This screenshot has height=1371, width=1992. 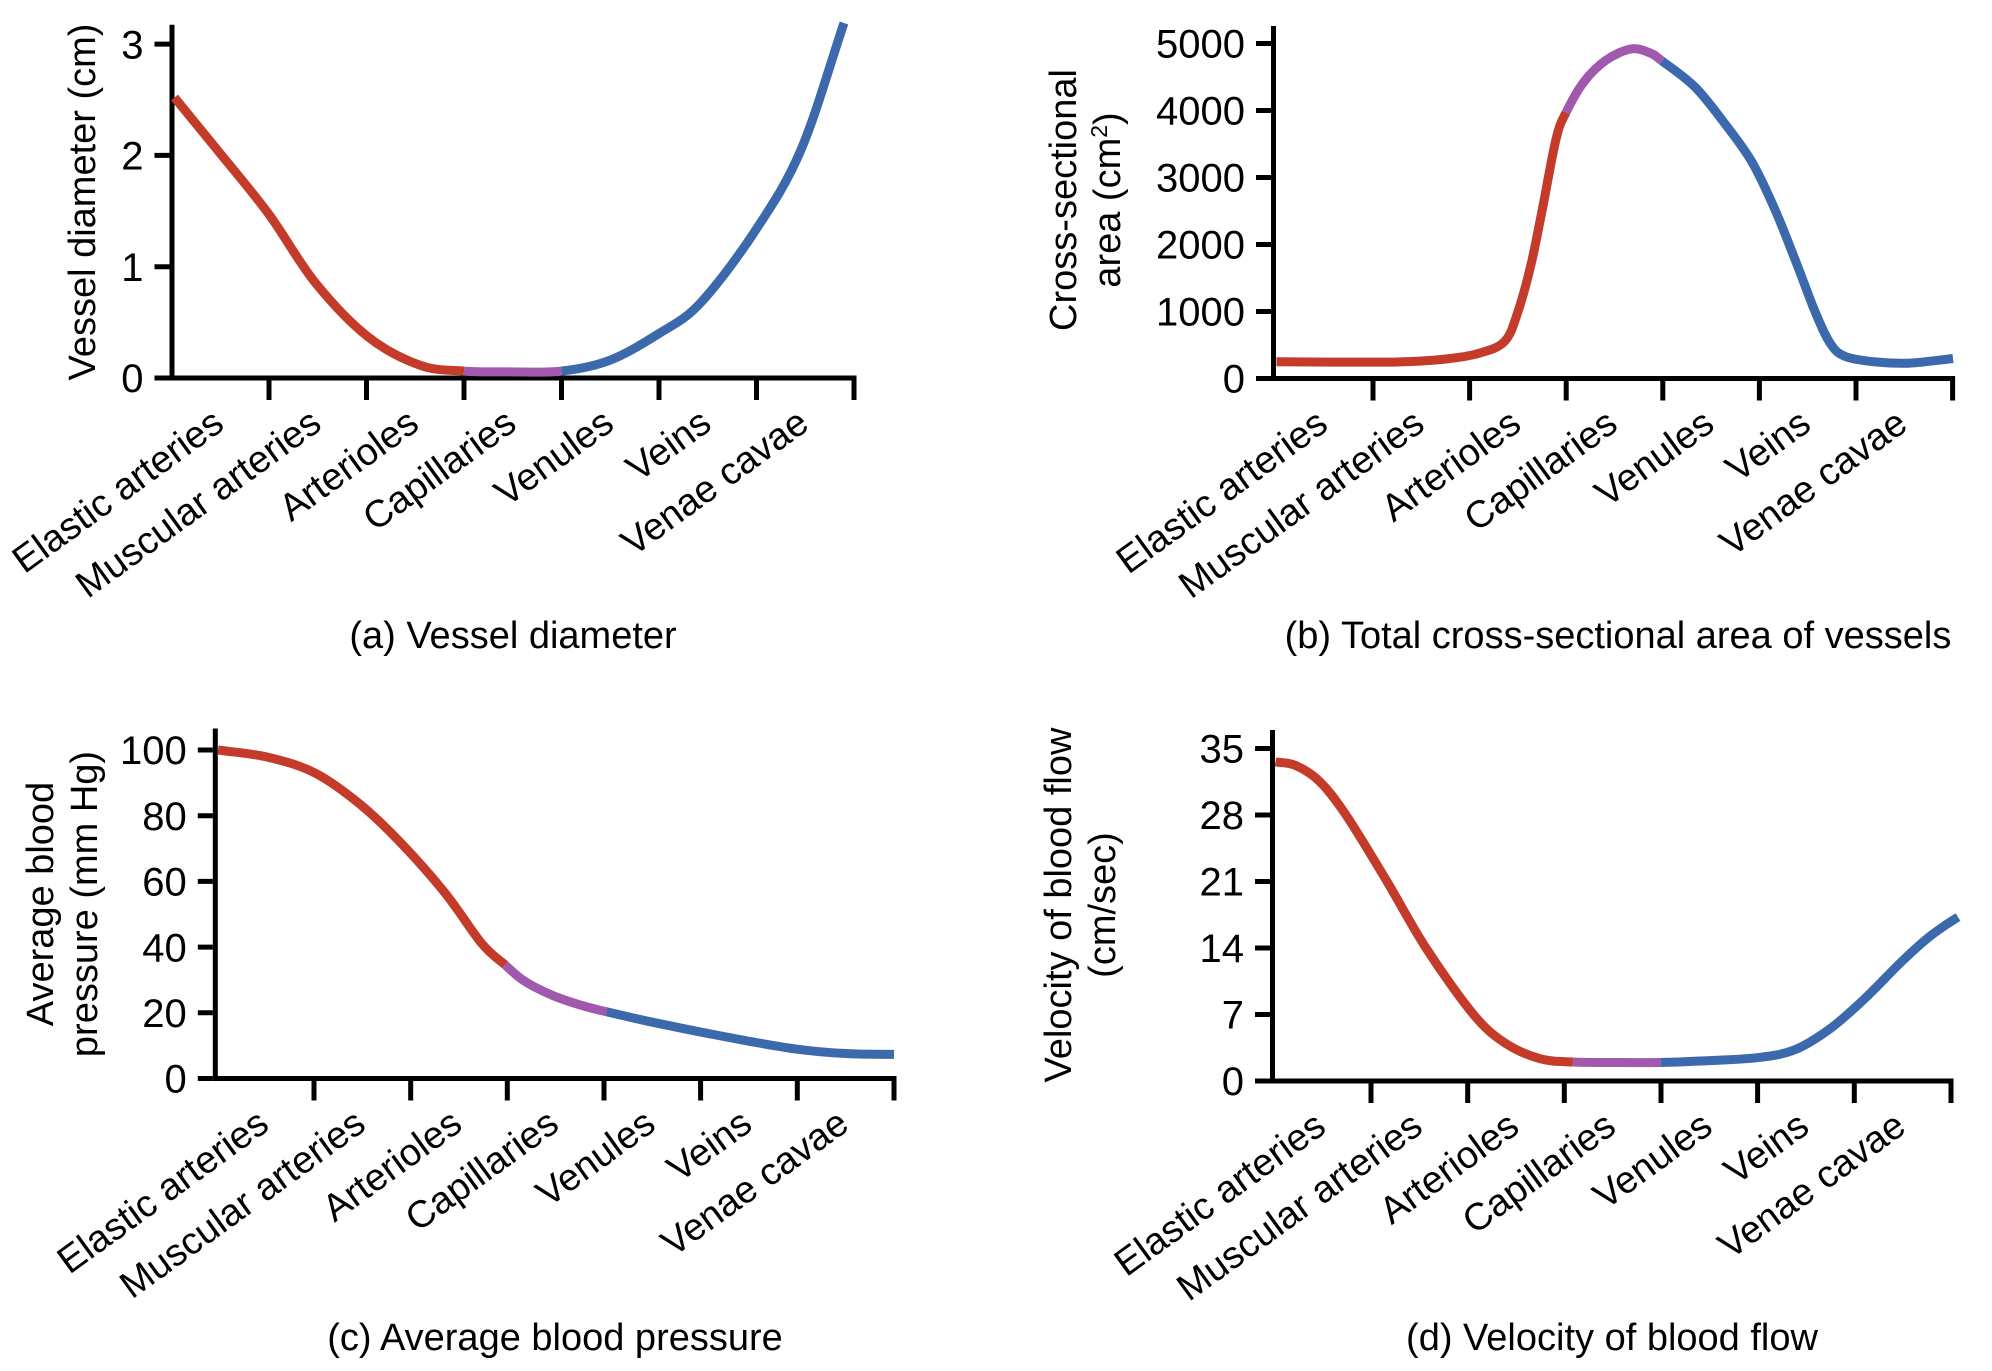 What do you see at coordinates (164, 948) in the screenshot?
I see `svg-text: 40` at bounding box center [164, 948].